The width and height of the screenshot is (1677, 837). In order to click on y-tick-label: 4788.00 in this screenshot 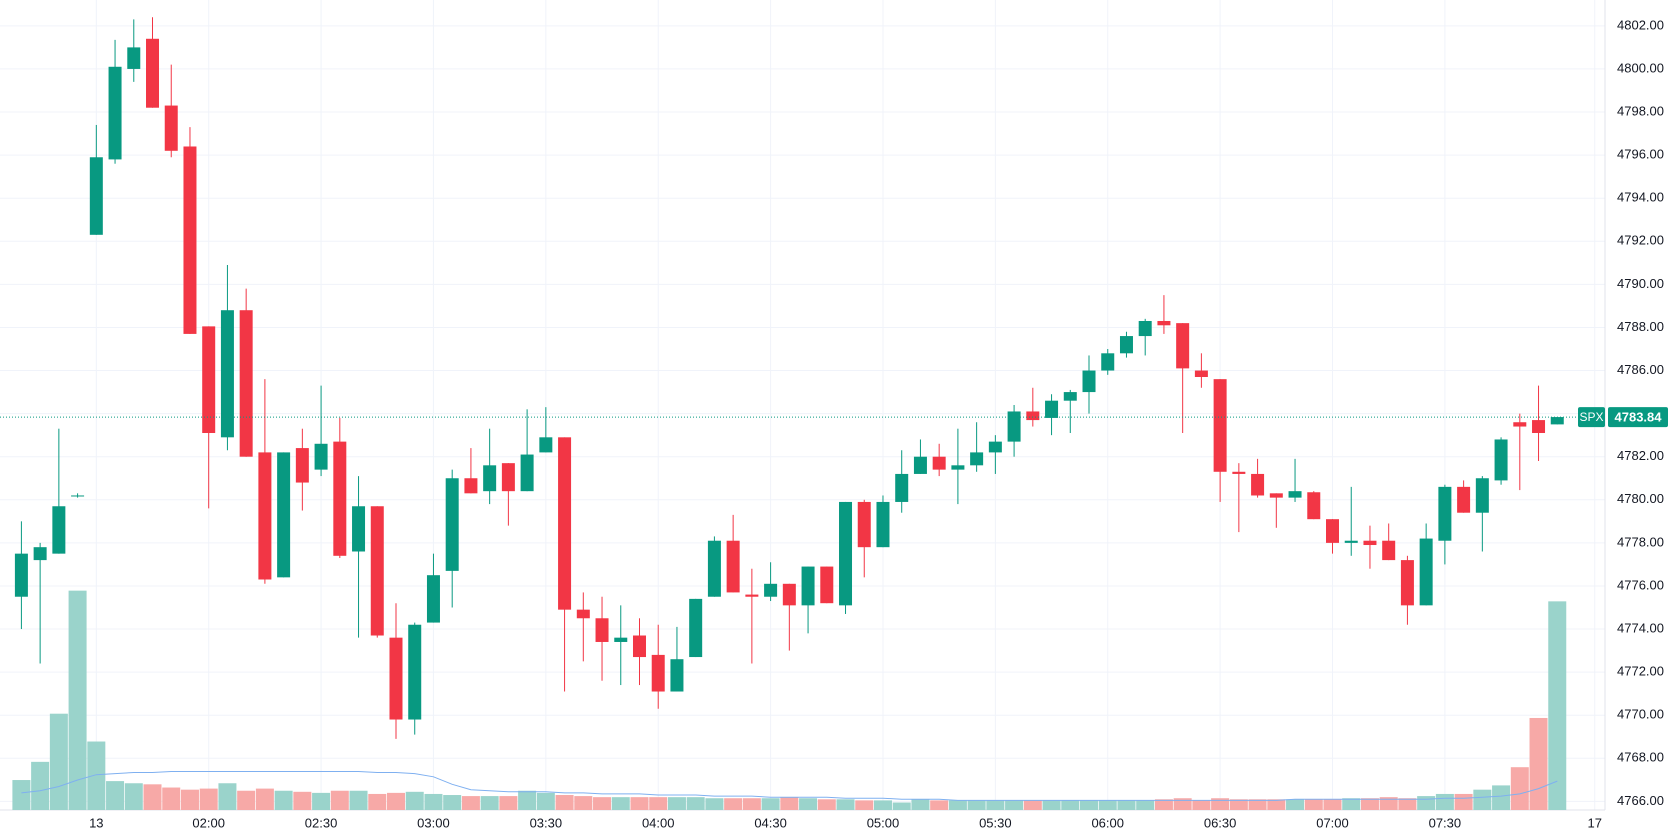, I will do `click(1640, 326)`.